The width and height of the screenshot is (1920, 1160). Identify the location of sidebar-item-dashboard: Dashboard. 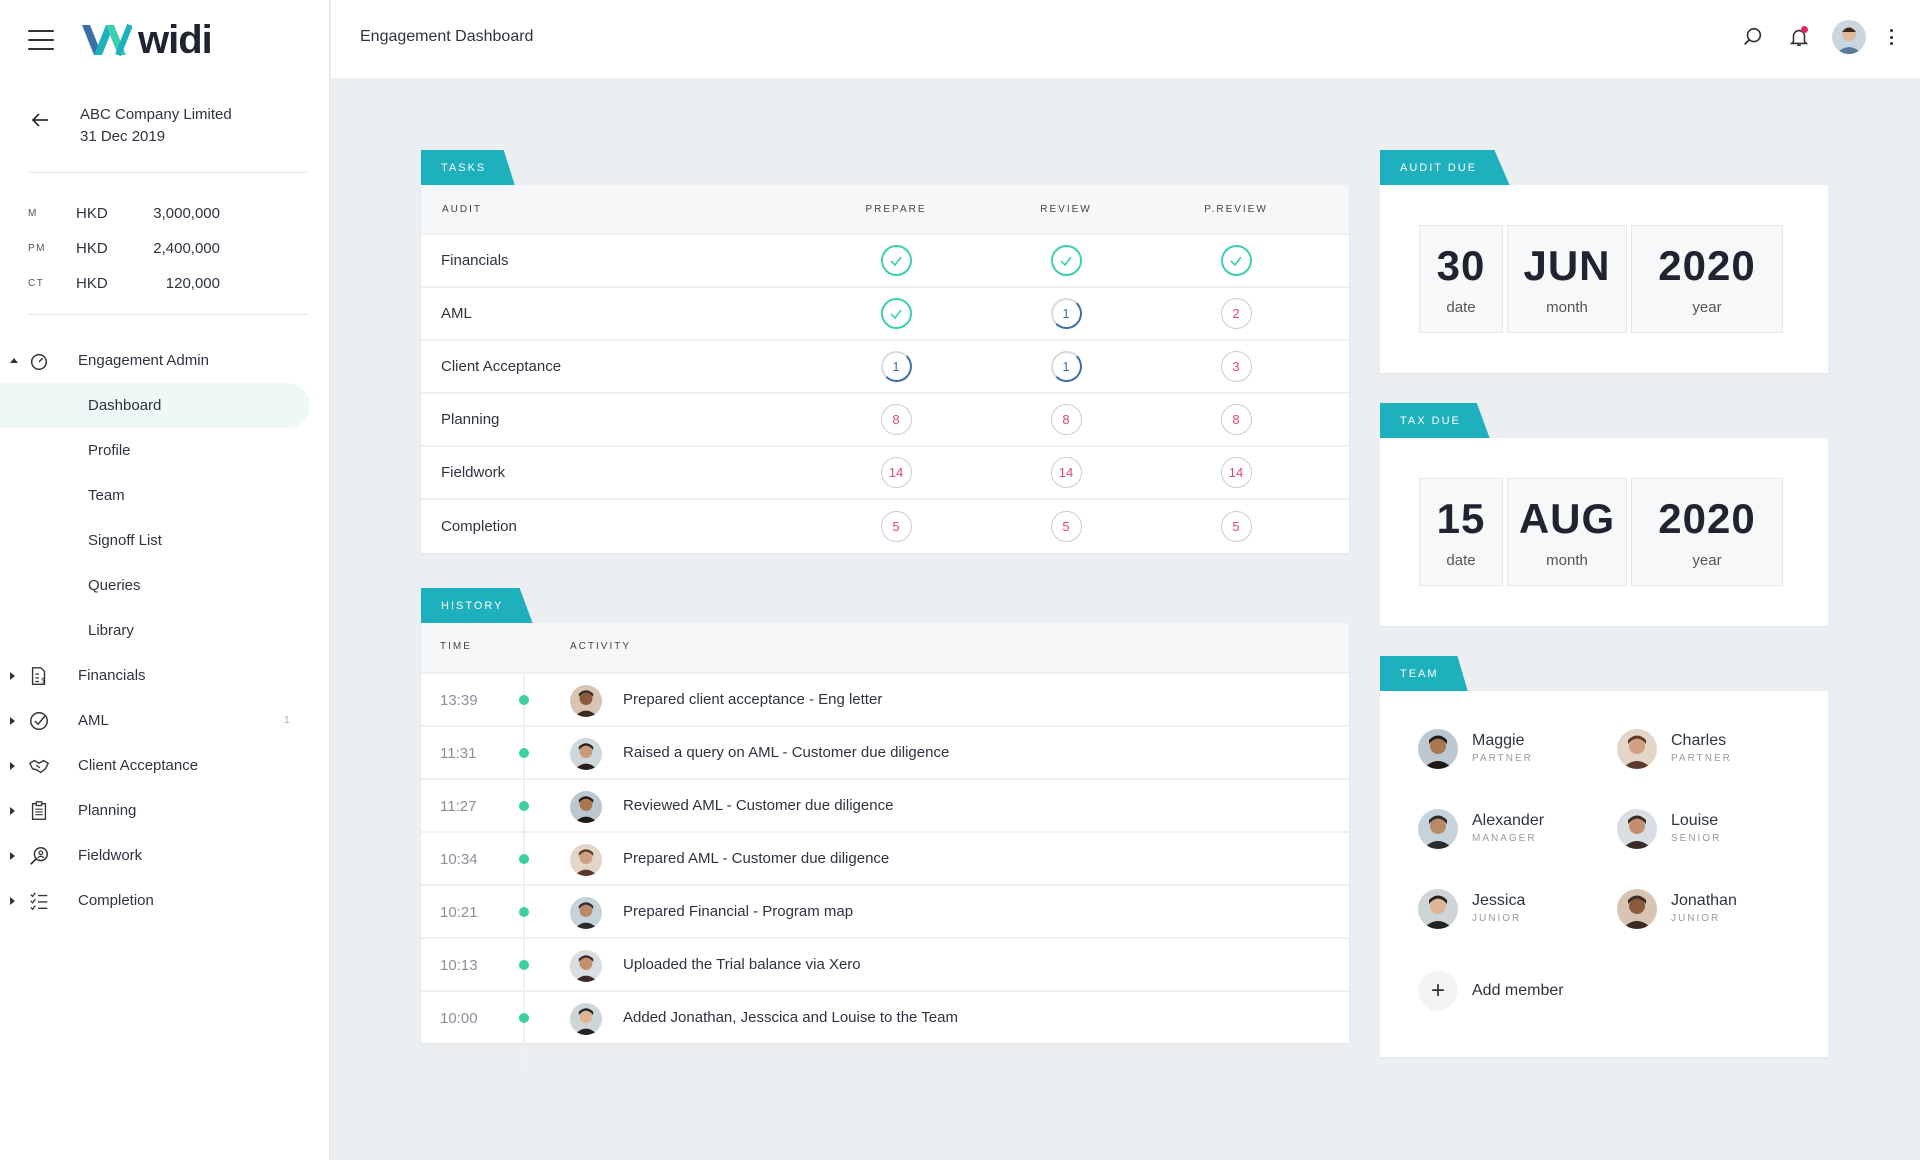
(155, 405).